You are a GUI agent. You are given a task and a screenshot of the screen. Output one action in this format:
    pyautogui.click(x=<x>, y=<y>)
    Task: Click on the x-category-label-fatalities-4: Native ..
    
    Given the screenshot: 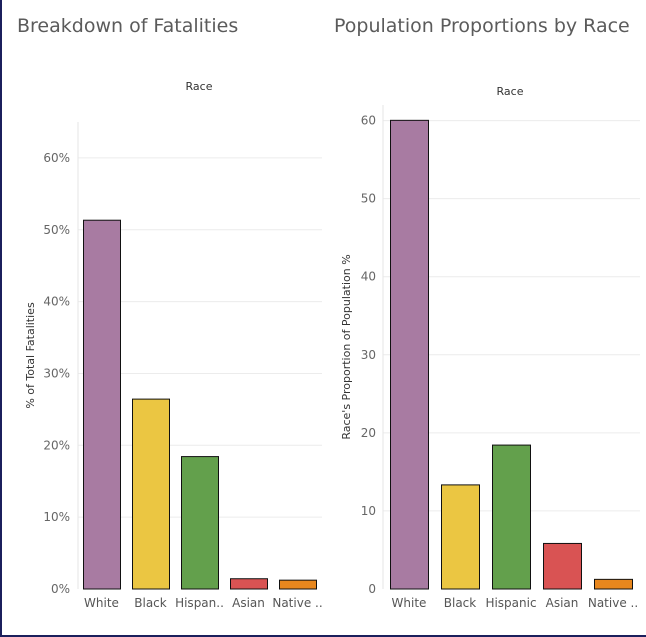 What is the action you would take?
    pyautogui.click(x=297, y=603)
    